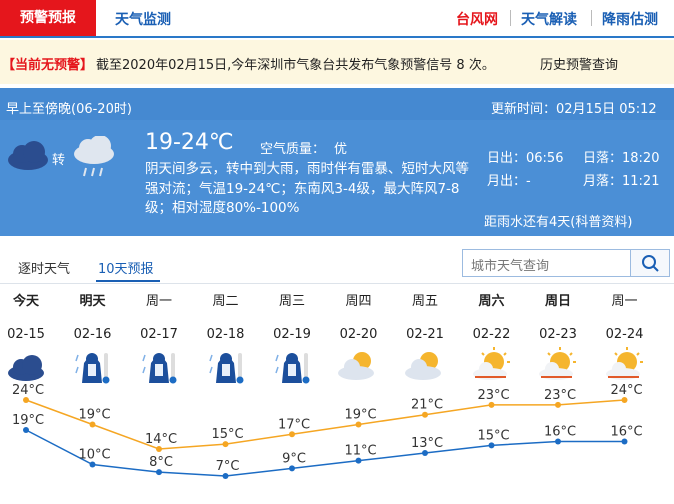  What do you see at coordinates (26, 301) in the screenshot?
I see `day: 今天` at bounding box center [26, 301].